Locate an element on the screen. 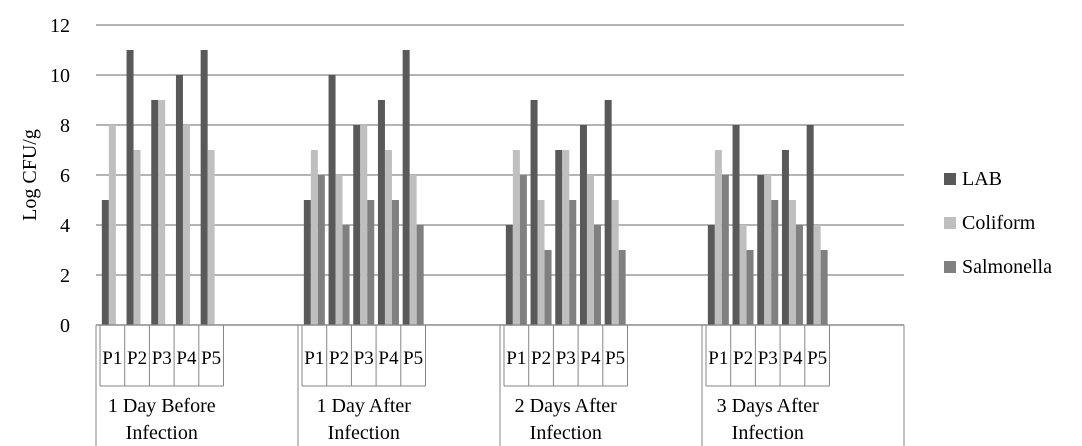 This screenshot has width=1082, height=446. group-label: 2 Days After is located at coordinates (566, 406).